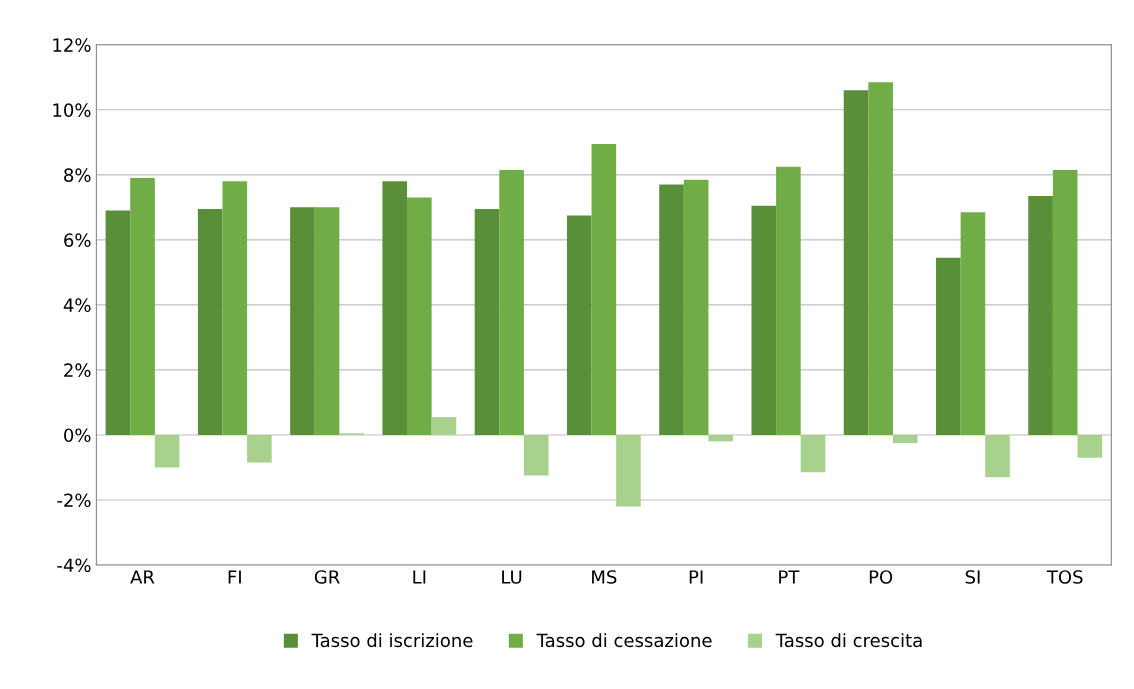  What do you see at coordinates (512, 577) in the screenshot?
I see `x-tick-label: LU` at bounding box center [512, 577].